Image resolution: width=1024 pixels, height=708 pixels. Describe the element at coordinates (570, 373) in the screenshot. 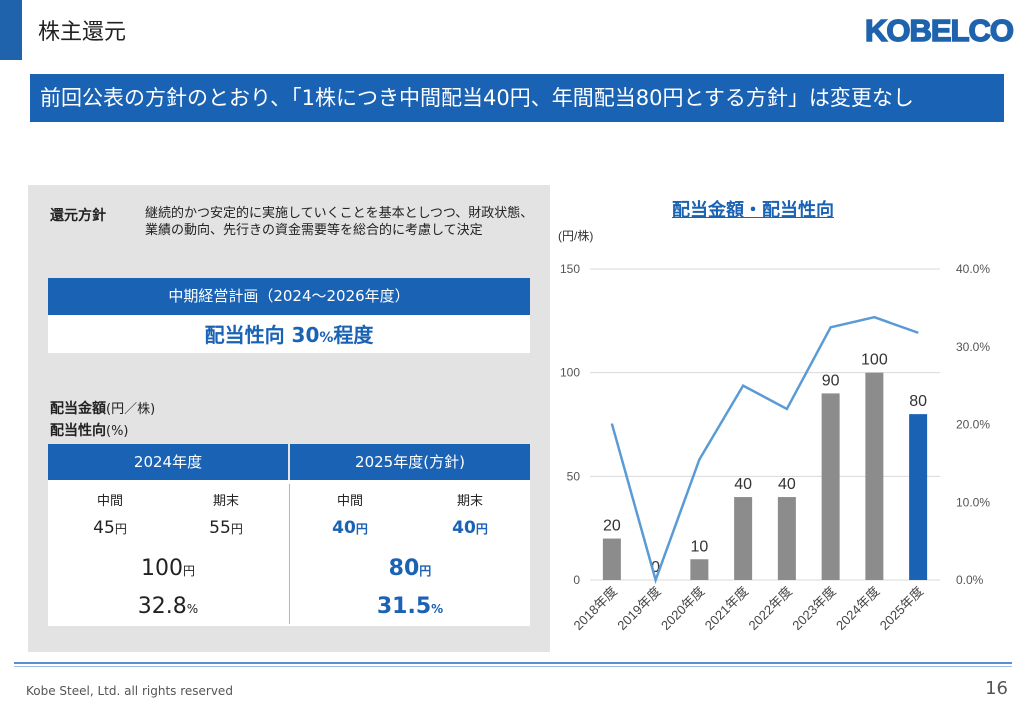

I see `chart-y-tick-label: 100` at that location.